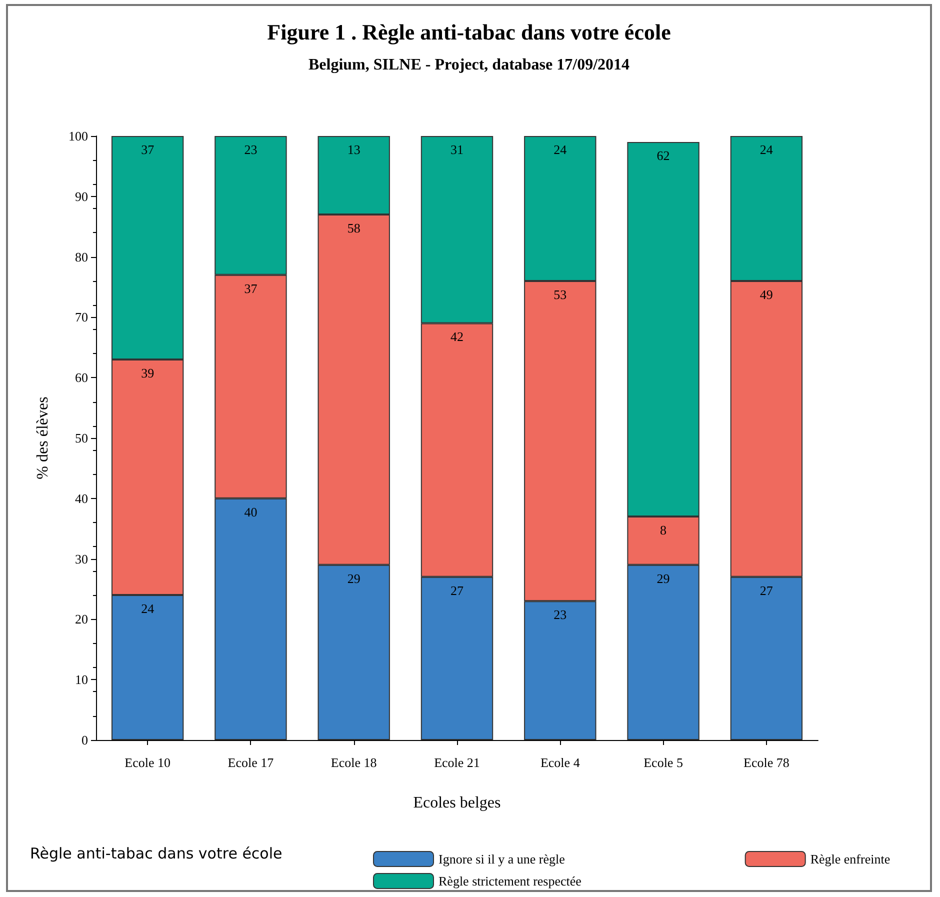 The width and height of the screenshot is (940, 897). What do you see at coordinates (43, 438) in the screenshot?
I see `y-axis-title: % des élèves` at bounding box center [43, 438].